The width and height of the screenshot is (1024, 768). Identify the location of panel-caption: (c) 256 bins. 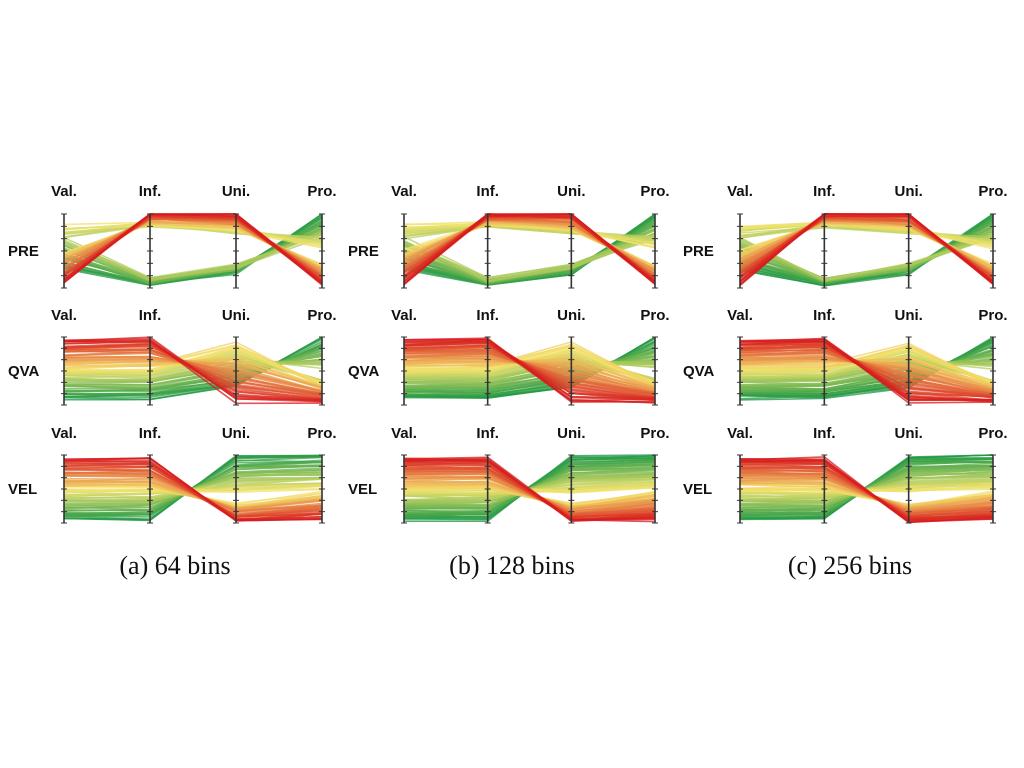
(850, 565).